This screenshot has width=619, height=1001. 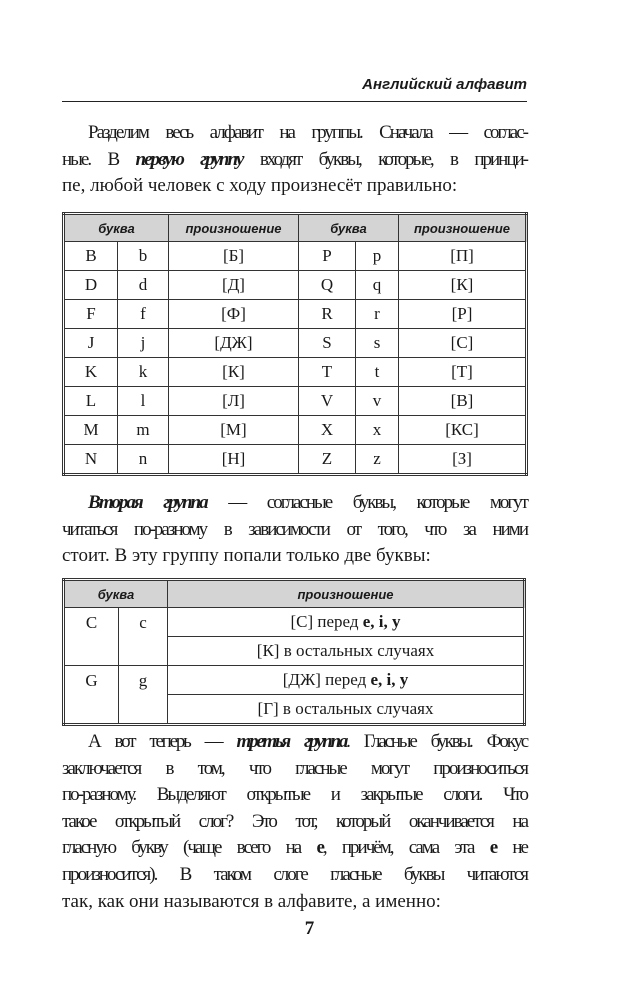 I want to click on header-rule, so click(x=294, y=101).